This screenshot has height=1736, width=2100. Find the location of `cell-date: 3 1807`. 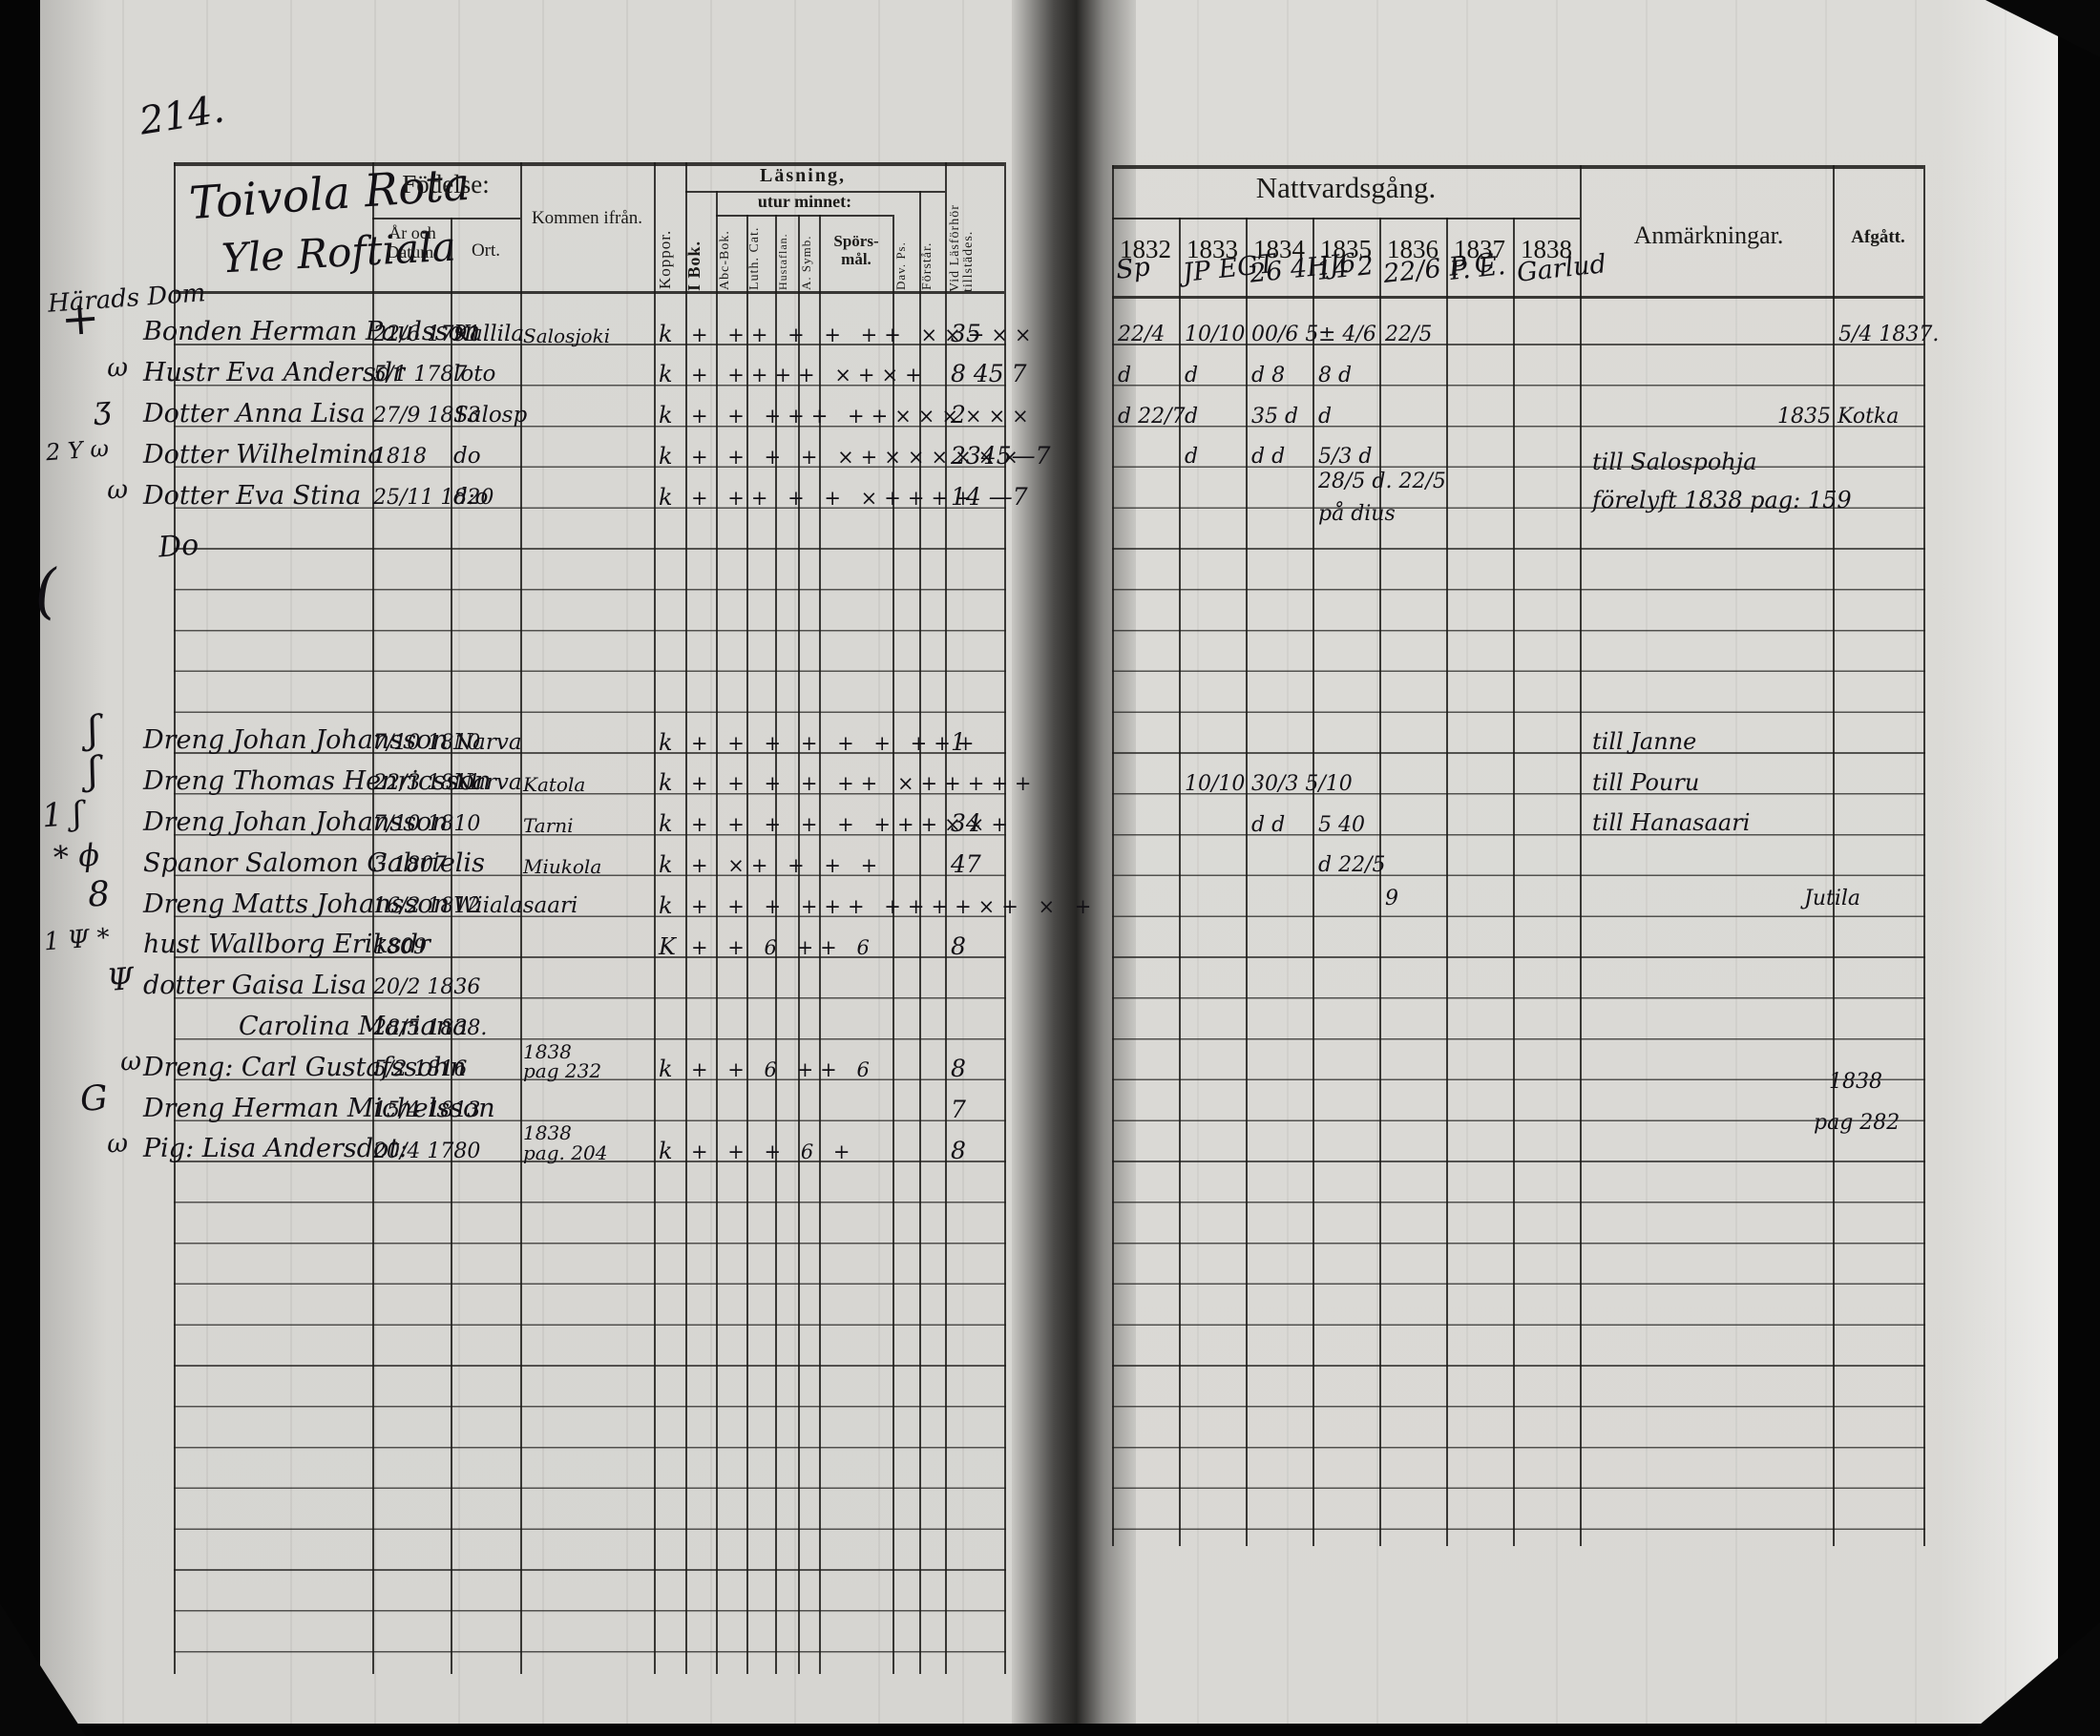

cell-date: 3 1807 is located at coordinates (410, 864).